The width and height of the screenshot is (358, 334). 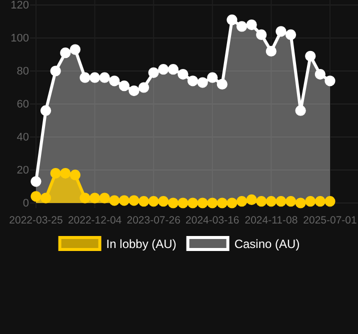 What do you see at coordinates (19, 38) in the screenshot?
I see `y-tick-label: 100` at bounding box center [19, 38].